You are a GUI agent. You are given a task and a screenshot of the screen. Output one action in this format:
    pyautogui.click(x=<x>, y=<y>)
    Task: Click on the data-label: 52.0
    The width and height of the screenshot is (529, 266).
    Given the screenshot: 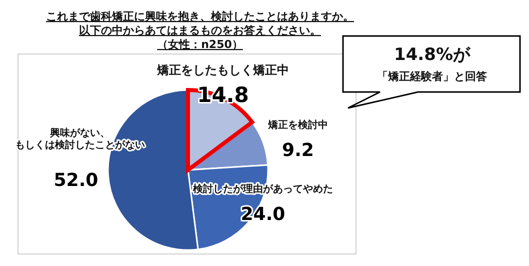 What is the action you would take?
    pyautogui.click(x=76, y=180)
    